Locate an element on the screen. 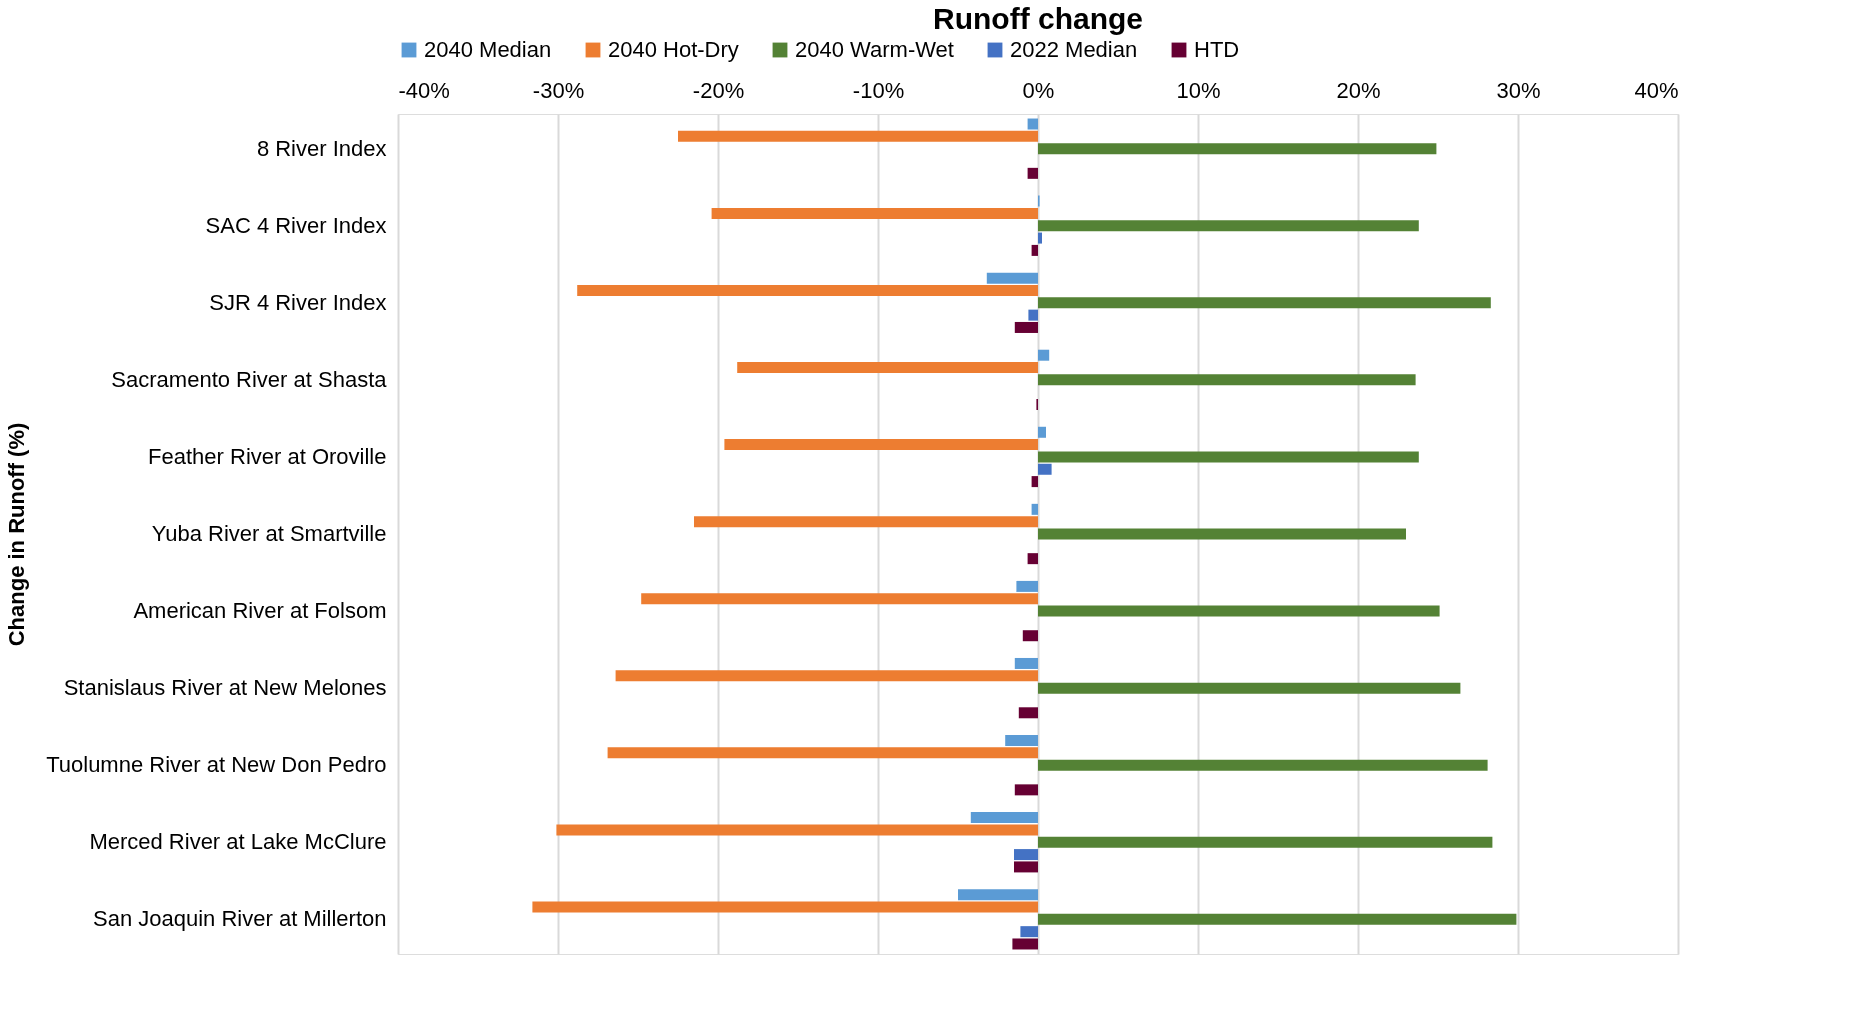 This screenshot has height=1018, width=1852. x-tick-label: -20% is located at coordinates (718, 90).